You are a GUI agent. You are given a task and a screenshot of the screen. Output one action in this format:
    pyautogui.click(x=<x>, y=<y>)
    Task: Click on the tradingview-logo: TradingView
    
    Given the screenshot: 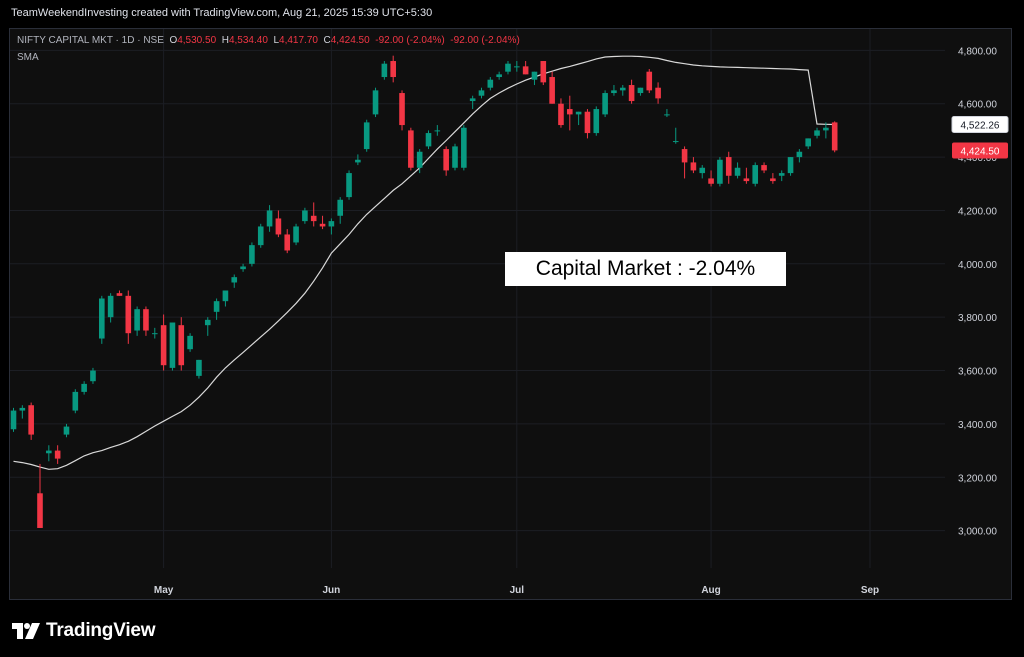 What is the action you would take?
    pyautogui.click(x=84, y=631)
    